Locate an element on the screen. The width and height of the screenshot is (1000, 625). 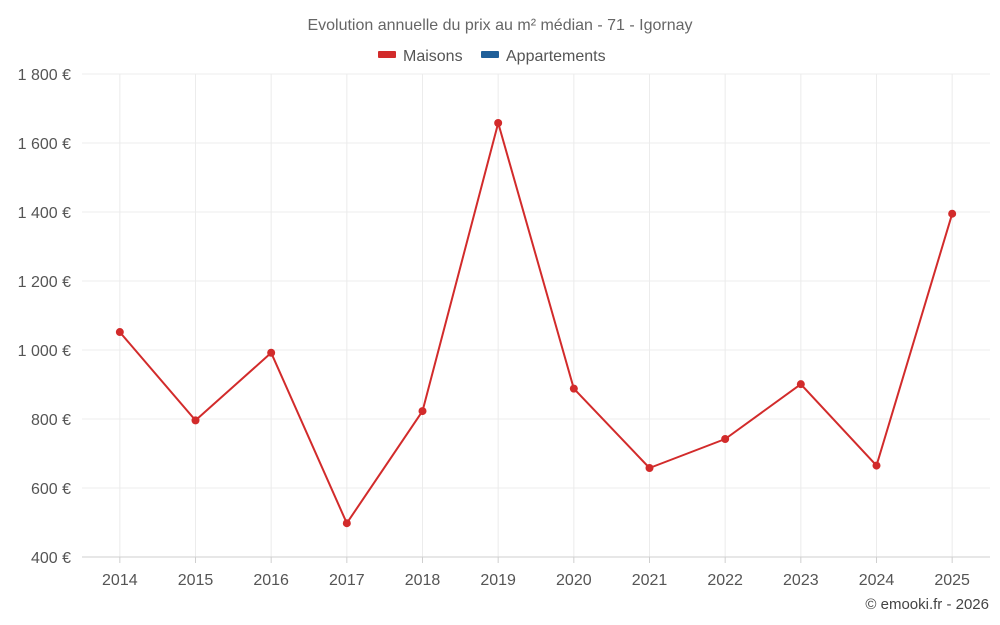
legend-label-appartements: Appartements is located at coordinates (556, 56).